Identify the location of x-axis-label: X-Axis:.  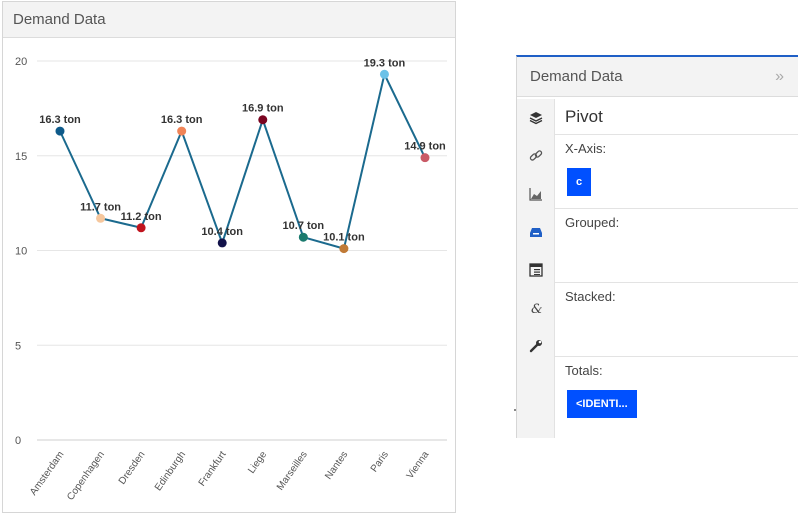
(586, 148).